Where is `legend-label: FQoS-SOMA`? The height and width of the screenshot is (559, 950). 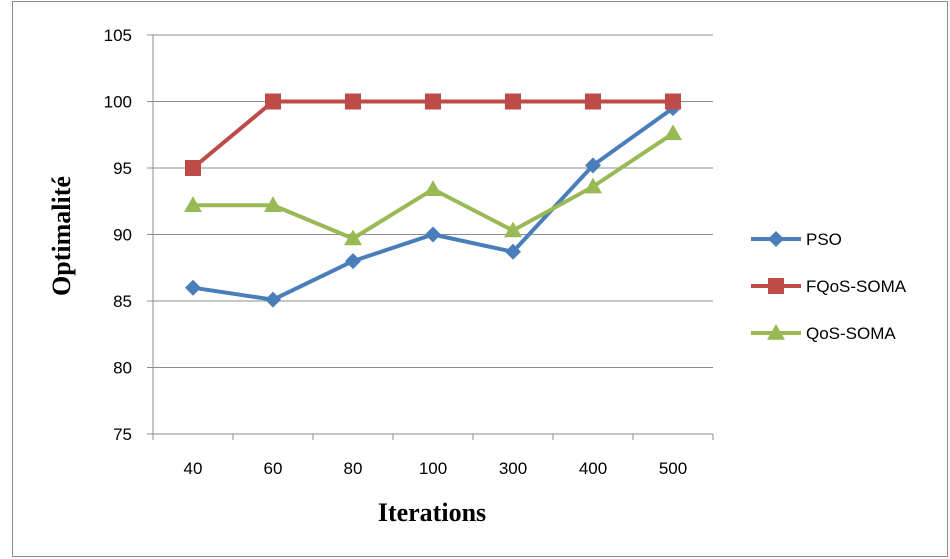 legend-label: FQoS-SOMA is located at coordinates (856, 286).